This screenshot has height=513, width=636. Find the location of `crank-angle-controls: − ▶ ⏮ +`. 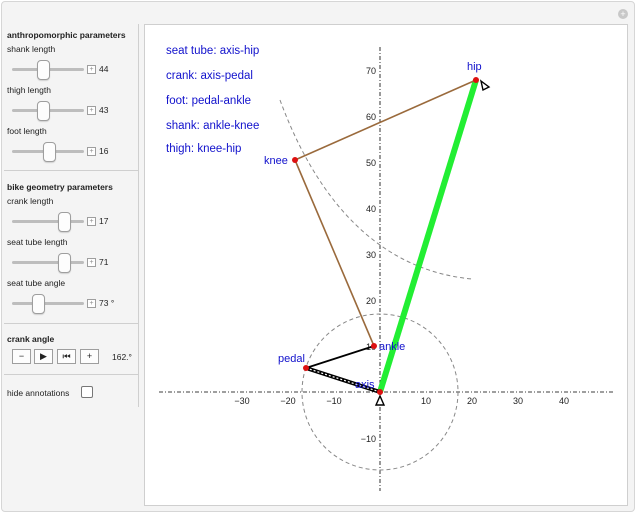

crank-angle-controls: − ▶ ⏮ + is located at coordinates (62, 356).